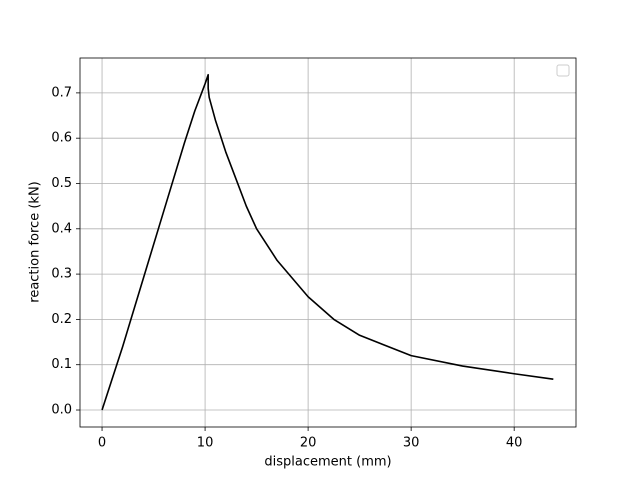  I want to click on x-tick-label: 40, so click(514, 443).